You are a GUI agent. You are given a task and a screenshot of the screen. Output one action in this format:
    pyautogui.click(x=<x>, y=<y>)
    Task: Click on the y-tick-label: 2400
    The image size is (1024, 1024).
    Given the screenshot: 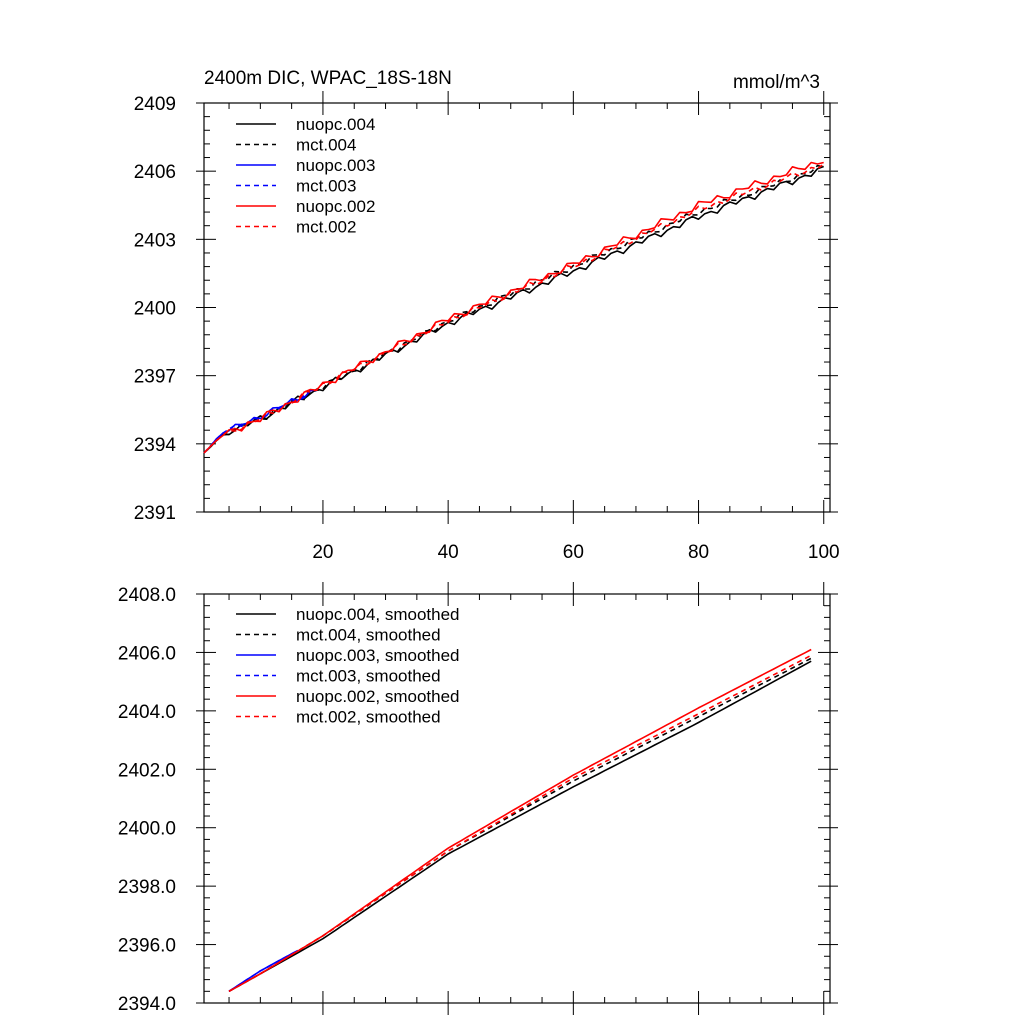 What is the action you would take?
    pyautogui.click(x=155, y=309)
    